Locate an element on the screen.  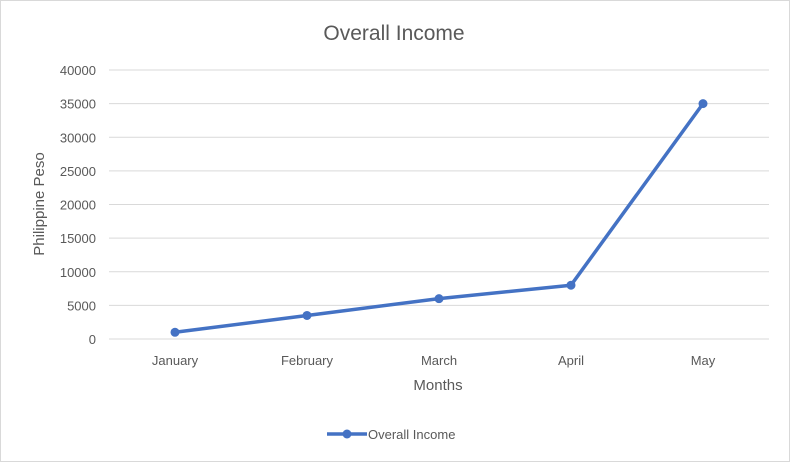
legend: Overall Income is located at coordinates (391, 434).